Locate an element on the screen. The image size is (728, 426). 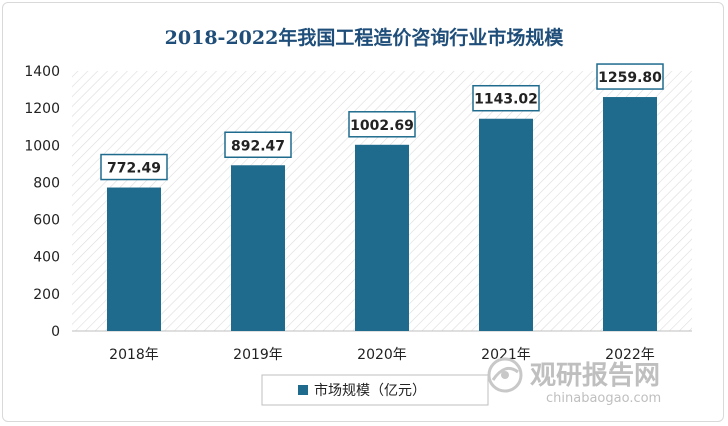
watermark-brand: 观研报告网 is located at coordinates (595, 375).